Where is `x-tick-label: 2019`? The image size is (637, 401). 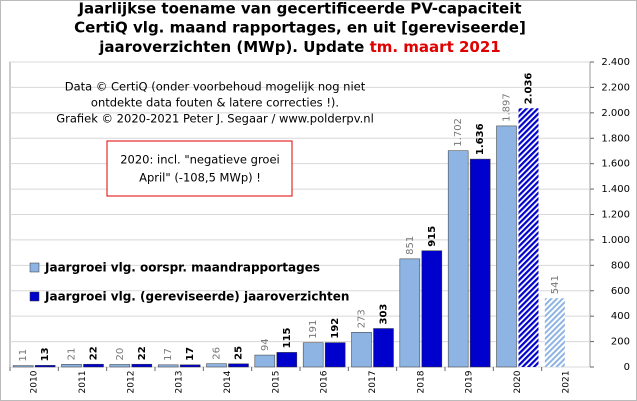
x-tick-label: 2019 is located at coordinates (470, 381).